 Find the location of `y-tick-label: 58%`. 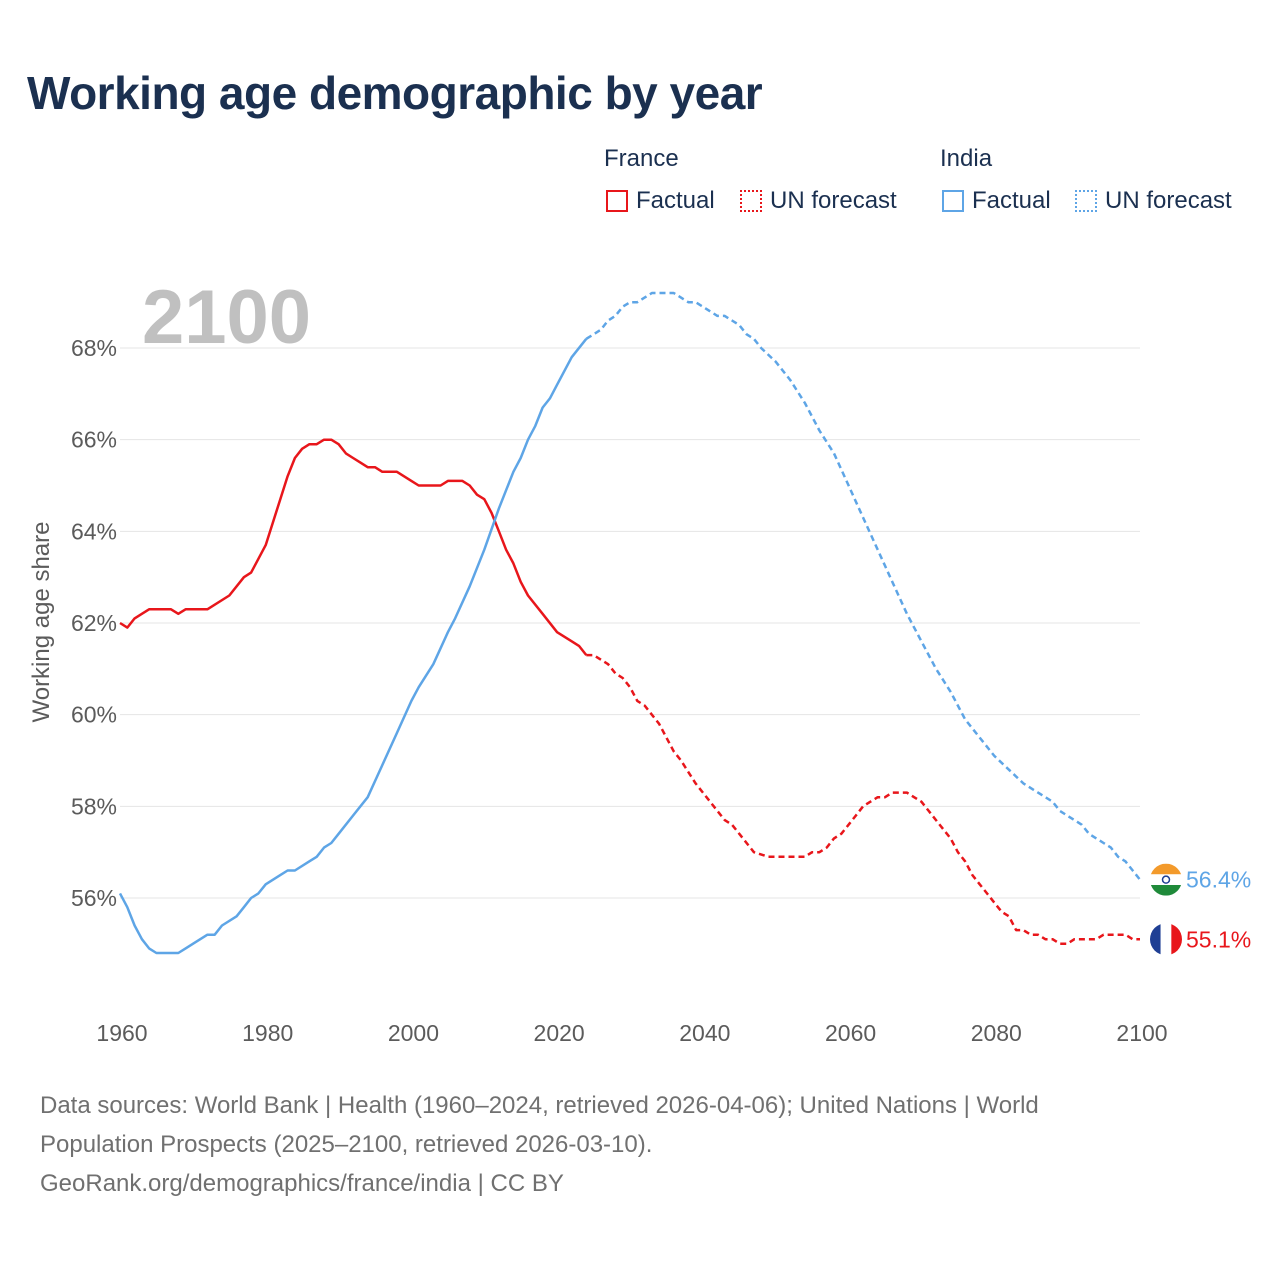

y-tick-label: 58% is located at coordinates (94, 806).